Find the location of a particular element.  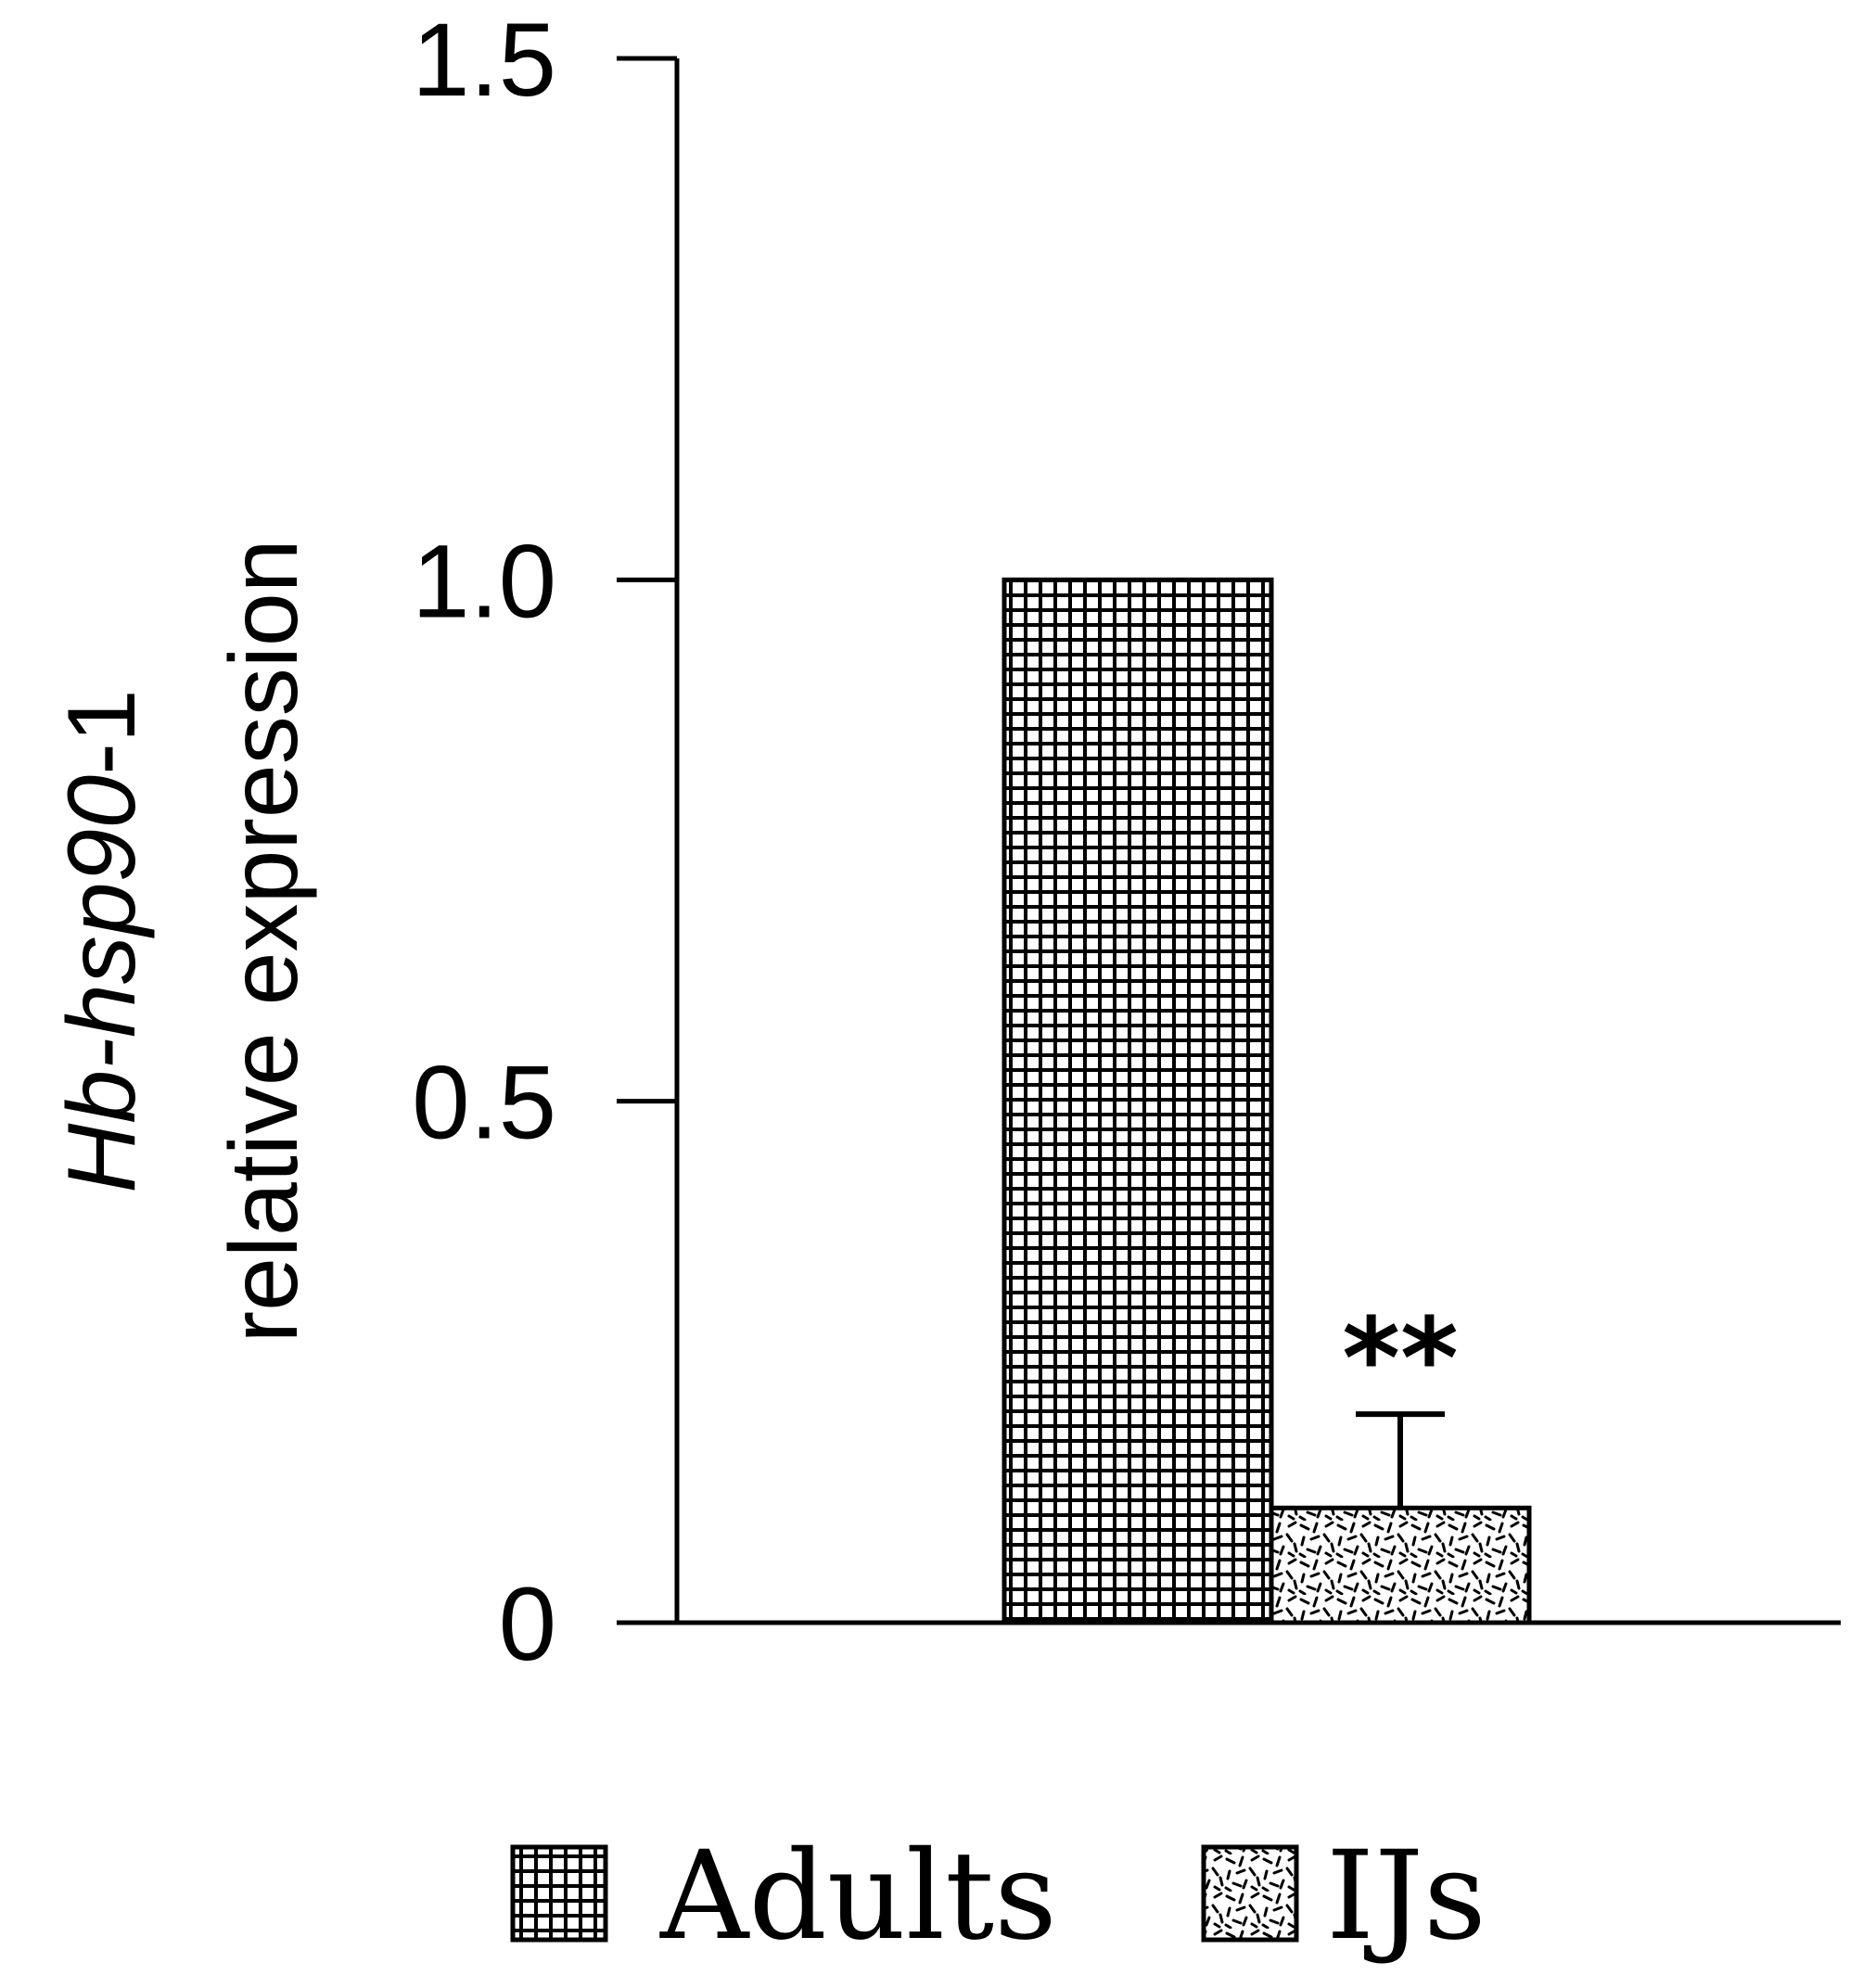

legend-label-ijs: IJs is located at coordinates (1406, 1896).